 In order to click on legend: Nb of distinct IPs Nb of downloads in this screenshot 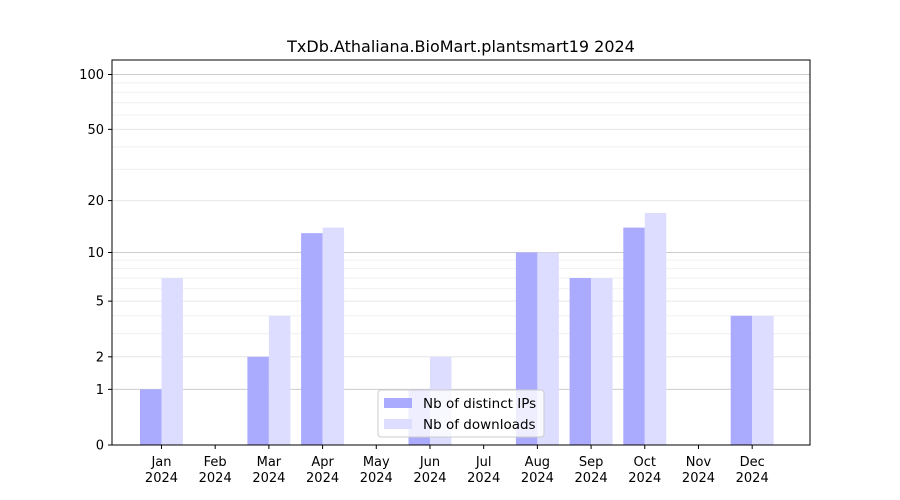, I will do `click(461, 413)`.